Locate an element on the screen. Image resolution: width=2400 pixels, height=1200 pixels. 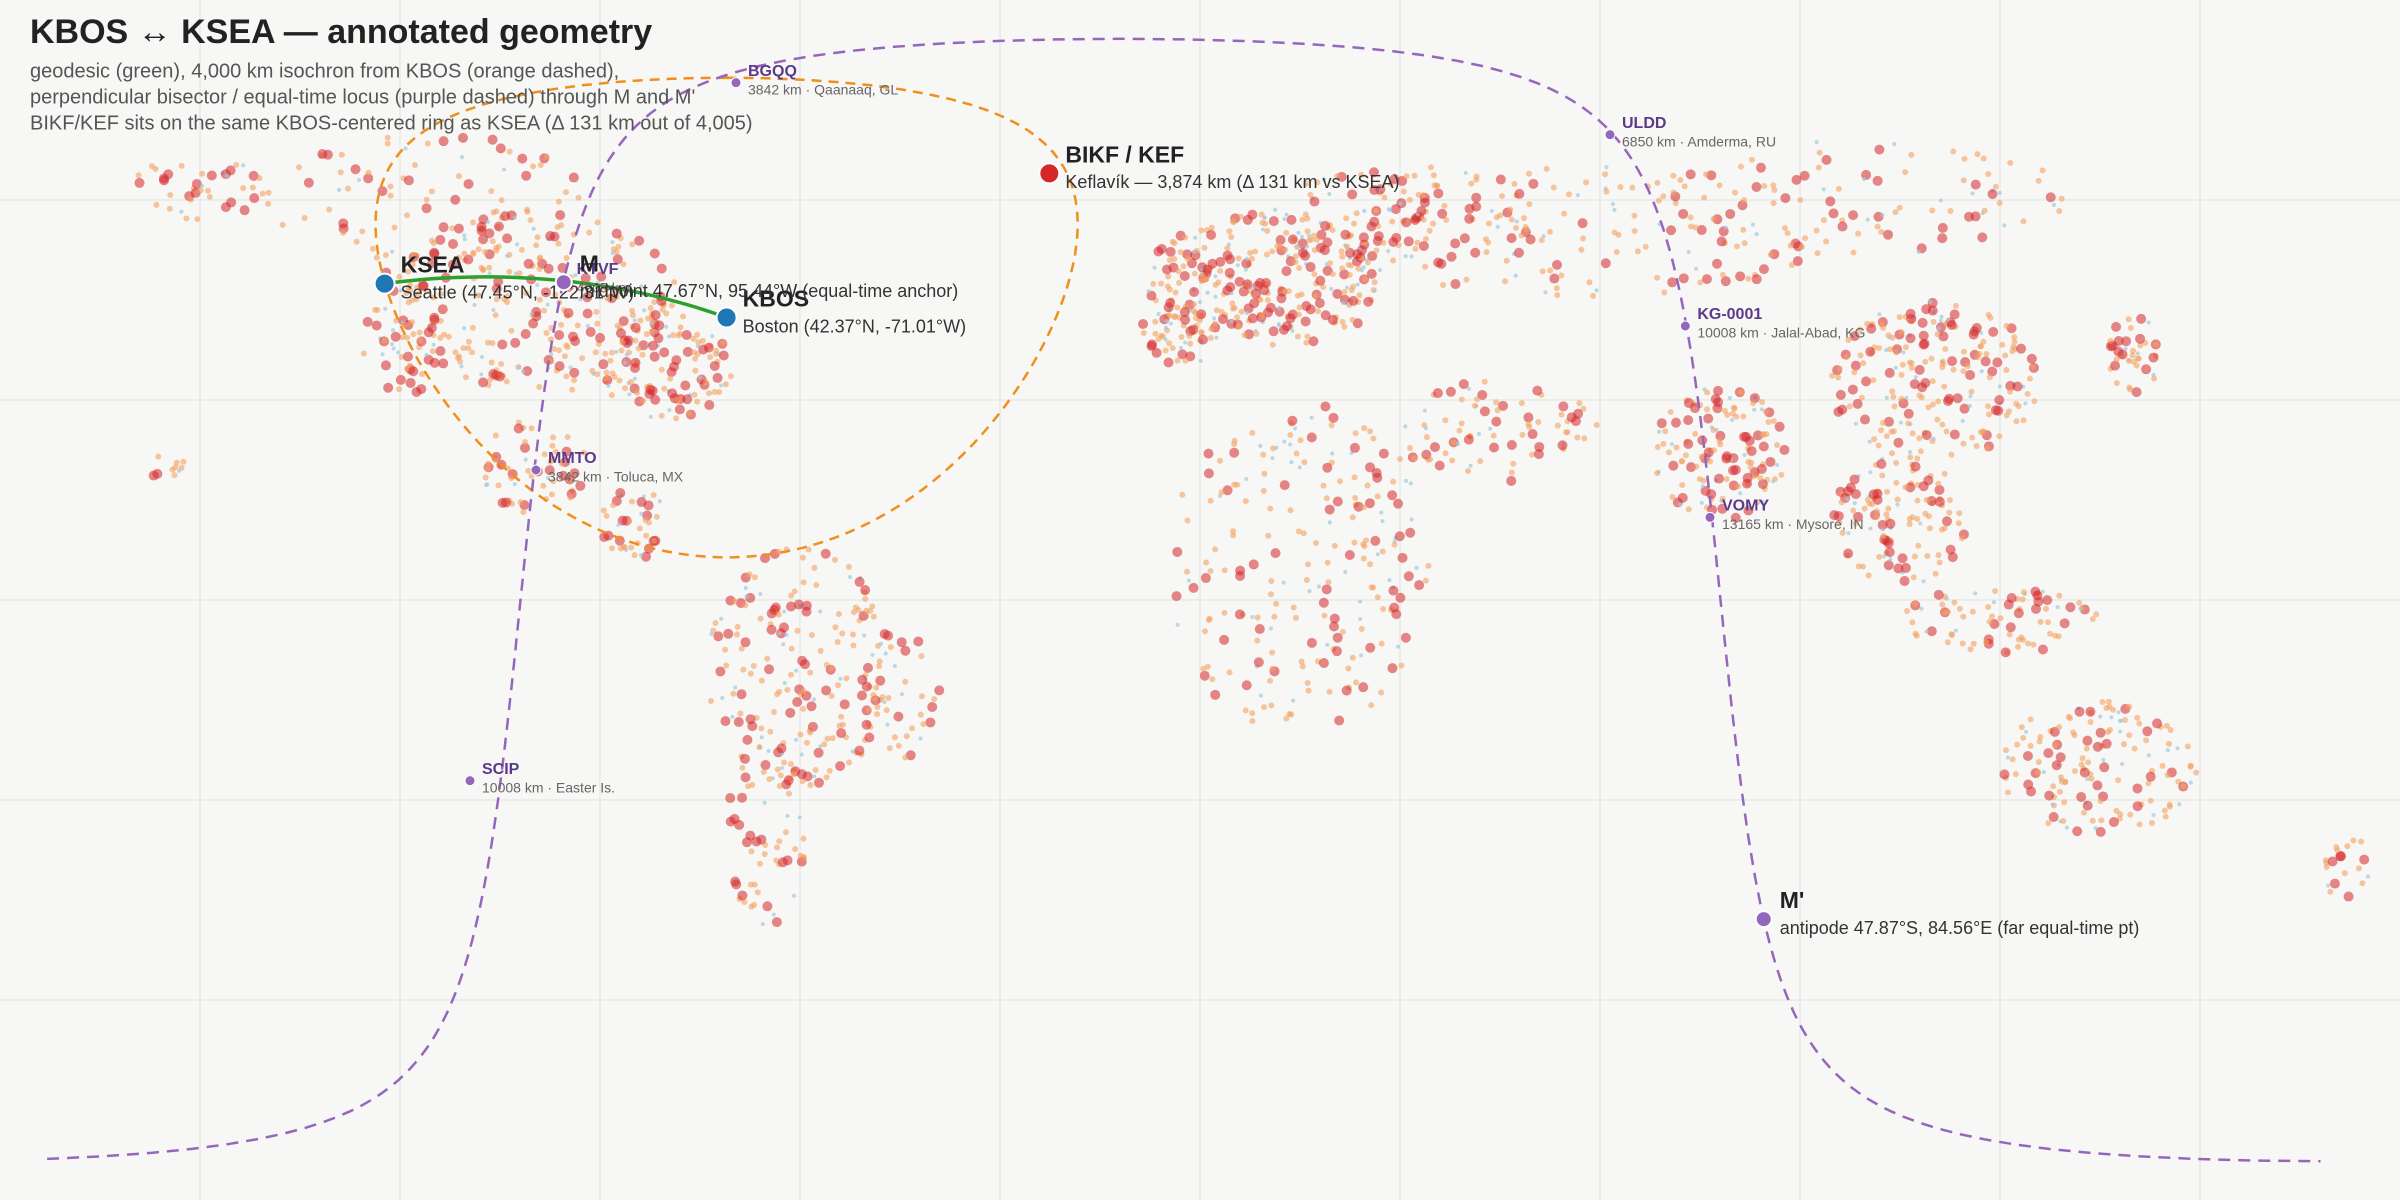
airport-code: SCIP is located at coordinates (501, 769).